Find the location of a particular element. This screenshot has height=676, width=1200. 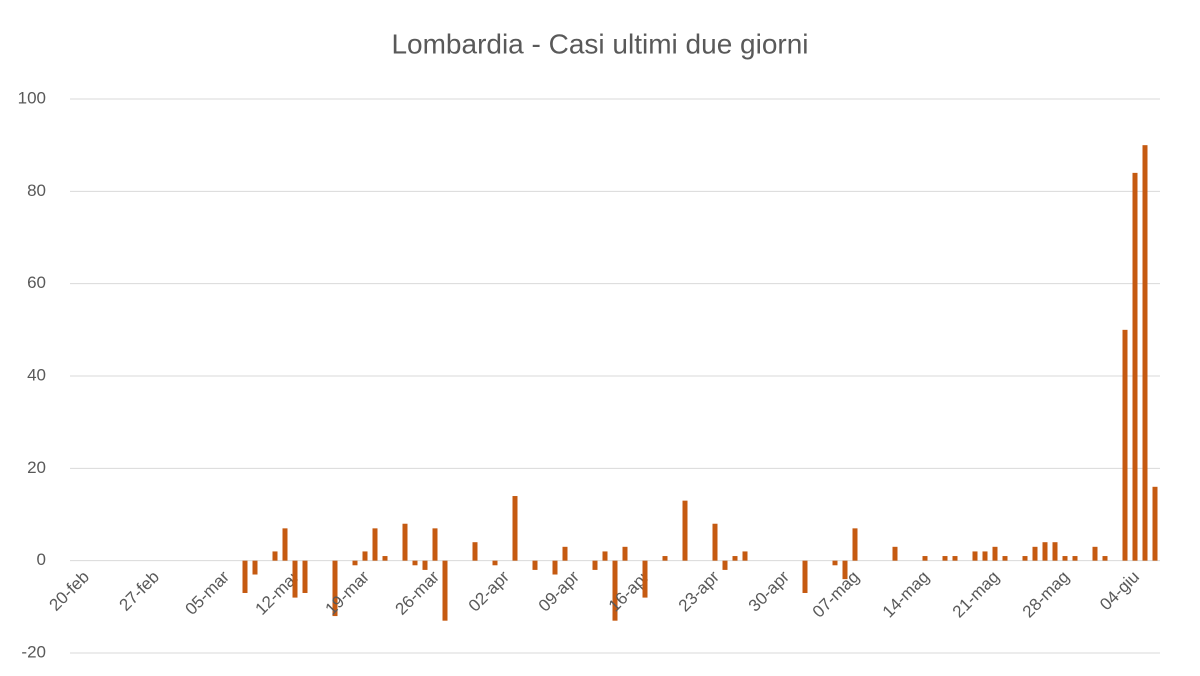

y-tick-label: 0 is located at coordinates (41, 559).